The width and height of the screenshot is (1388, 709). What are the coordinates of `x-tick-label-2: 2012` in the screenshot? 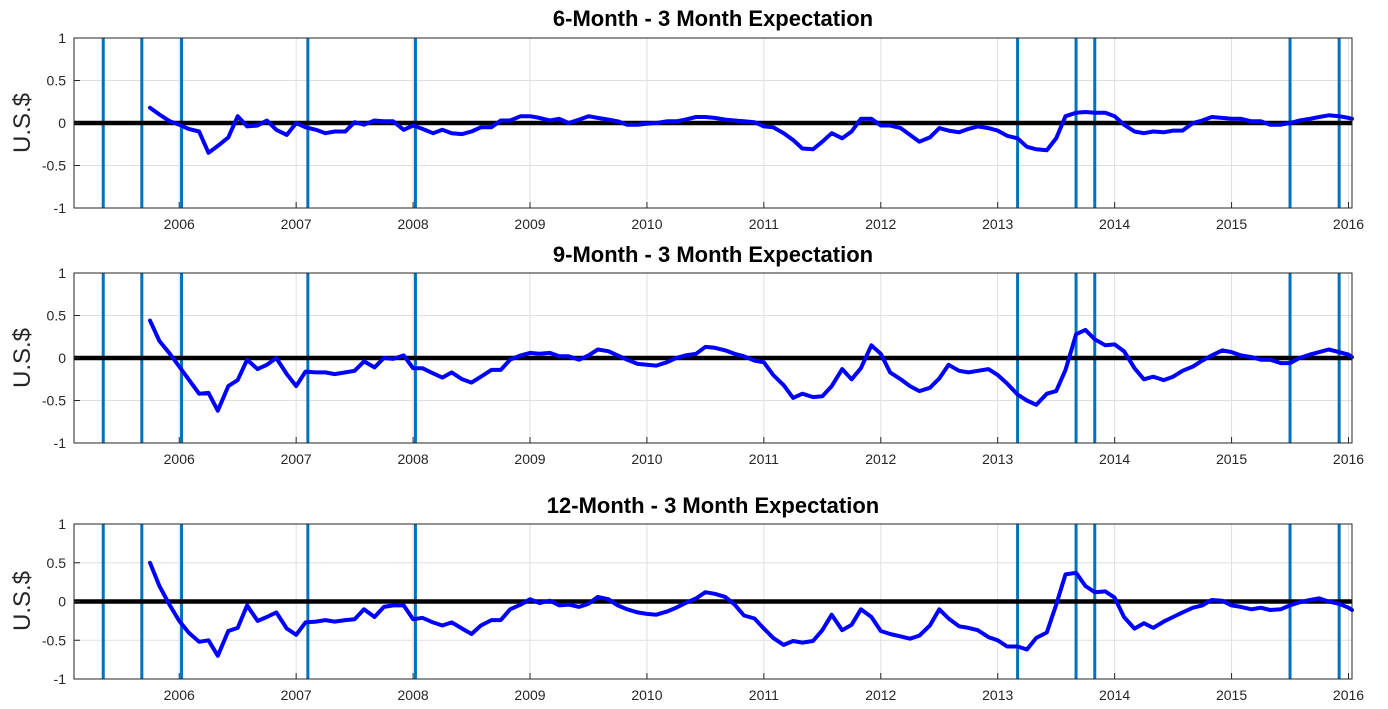 It's located at (880, 459).